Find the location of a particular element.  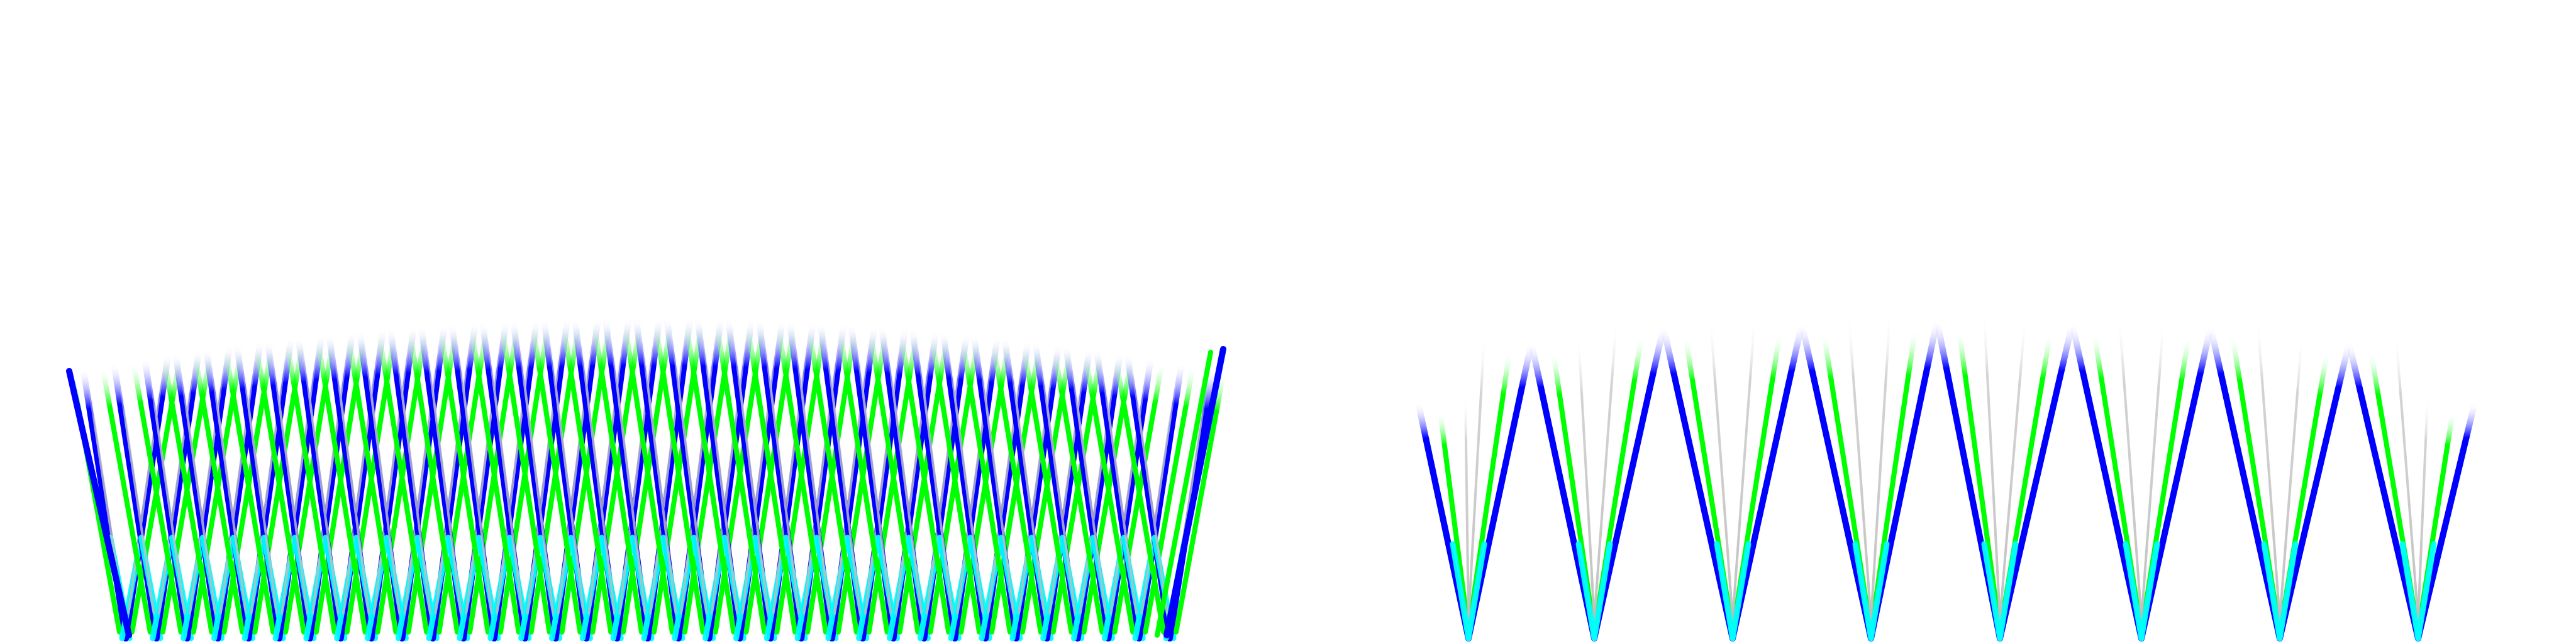

v-stroke-blue-left is located at coordinates (2383, 490).